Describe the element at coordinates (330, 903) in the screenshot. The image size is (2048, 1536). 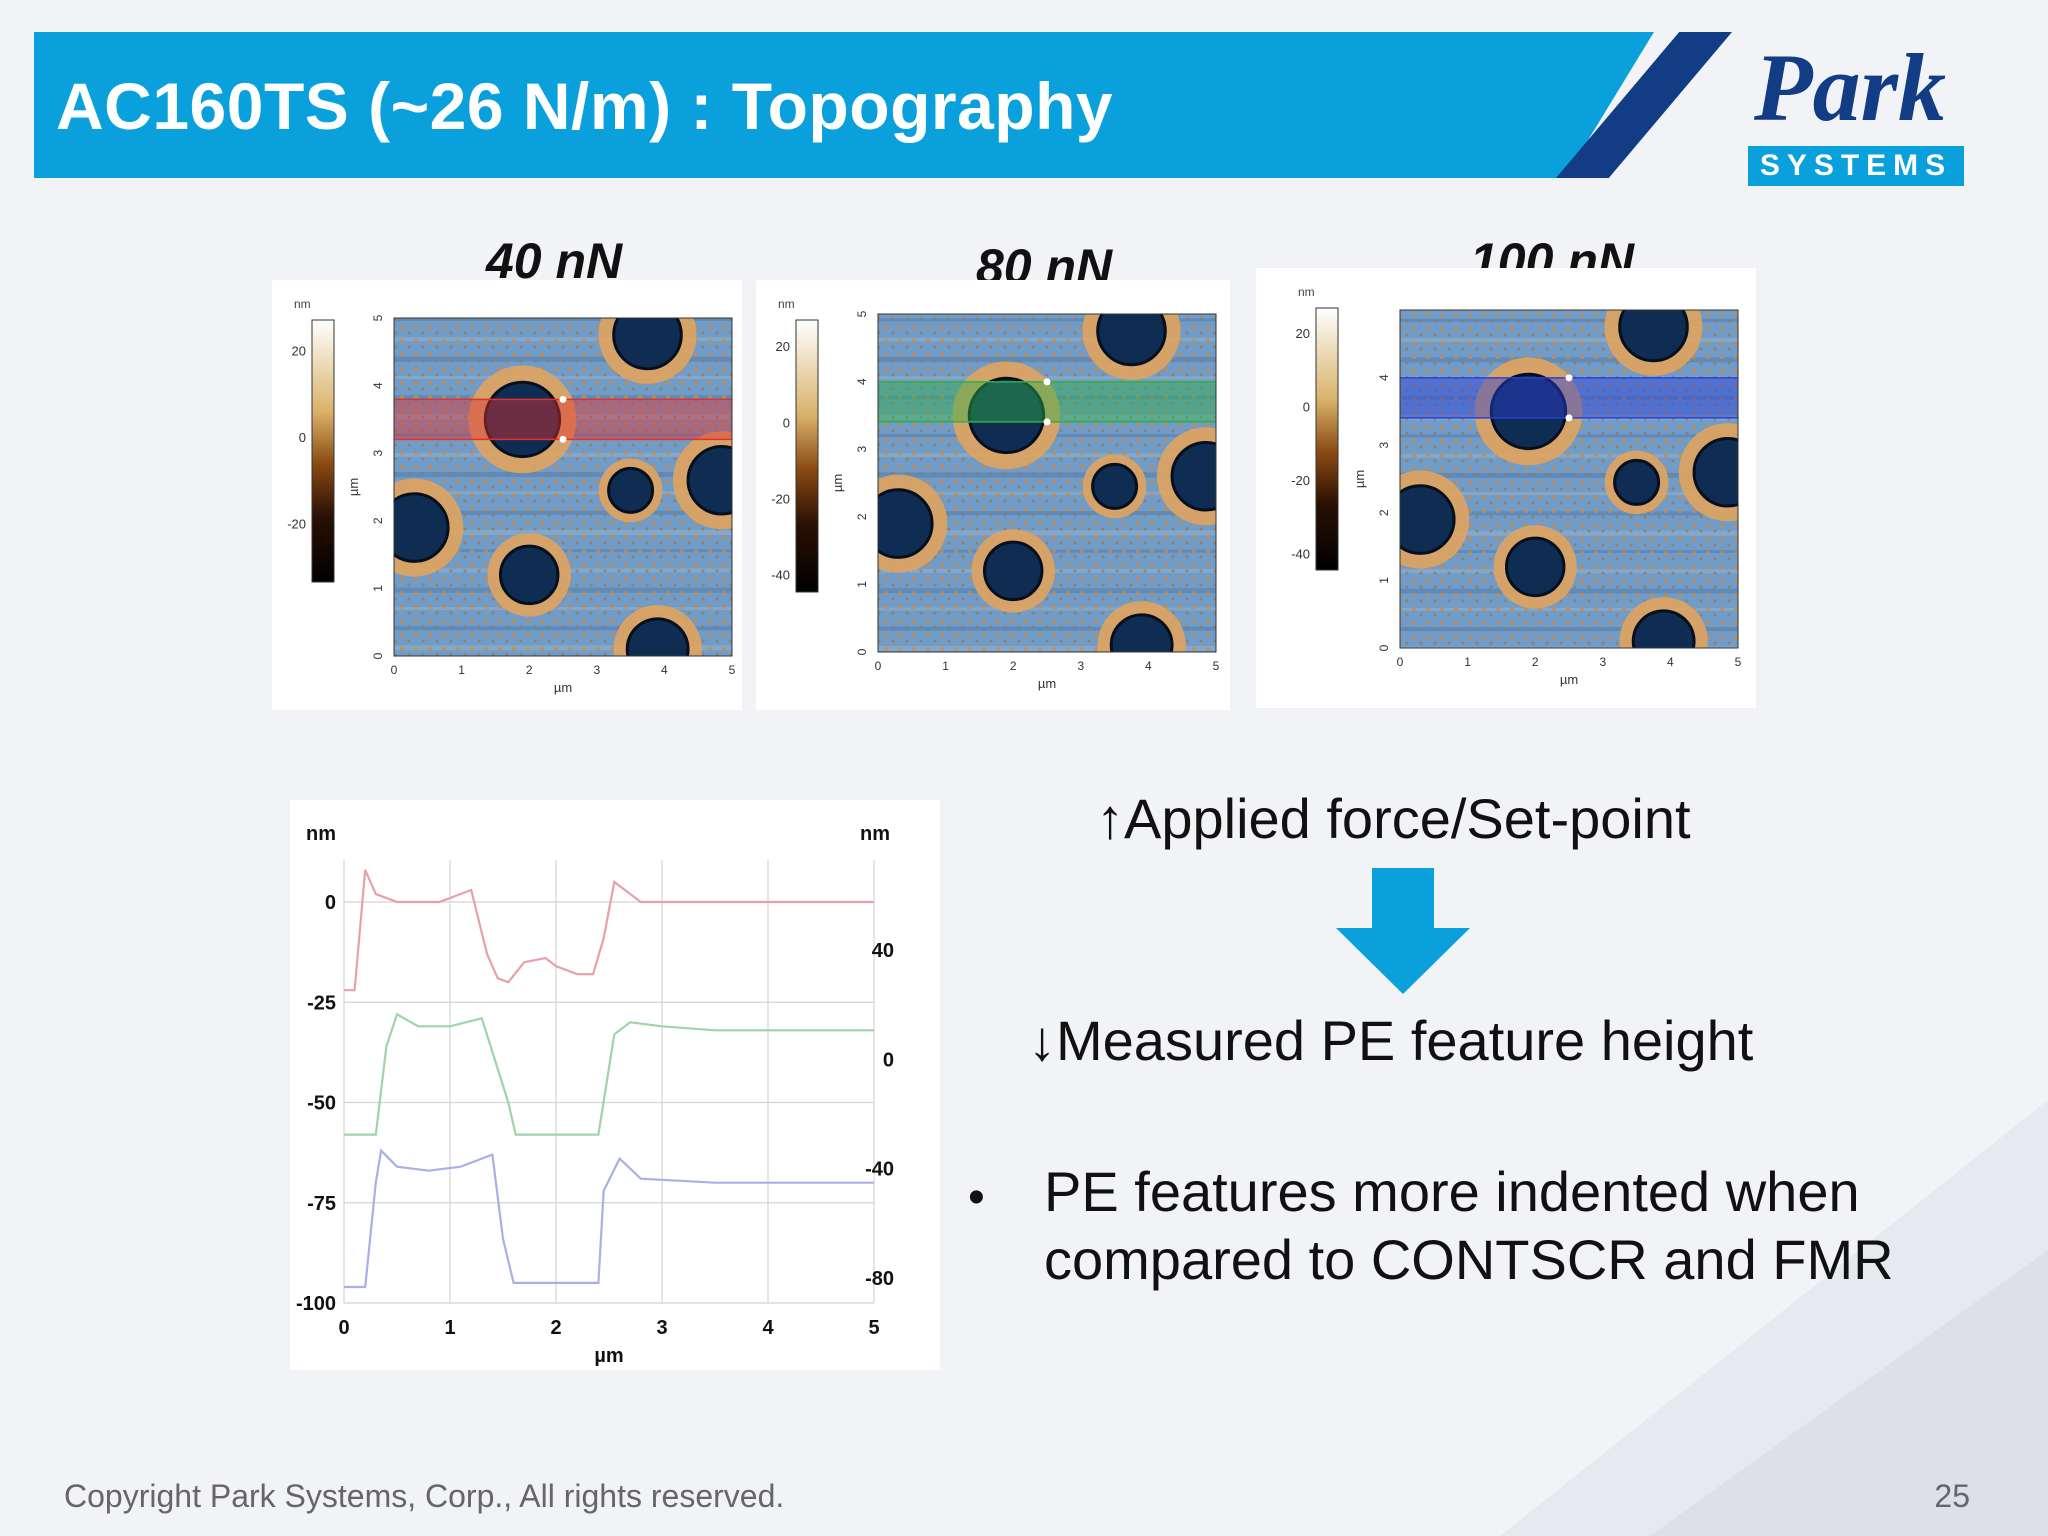
I see `left-tick-label: 0` at that location.